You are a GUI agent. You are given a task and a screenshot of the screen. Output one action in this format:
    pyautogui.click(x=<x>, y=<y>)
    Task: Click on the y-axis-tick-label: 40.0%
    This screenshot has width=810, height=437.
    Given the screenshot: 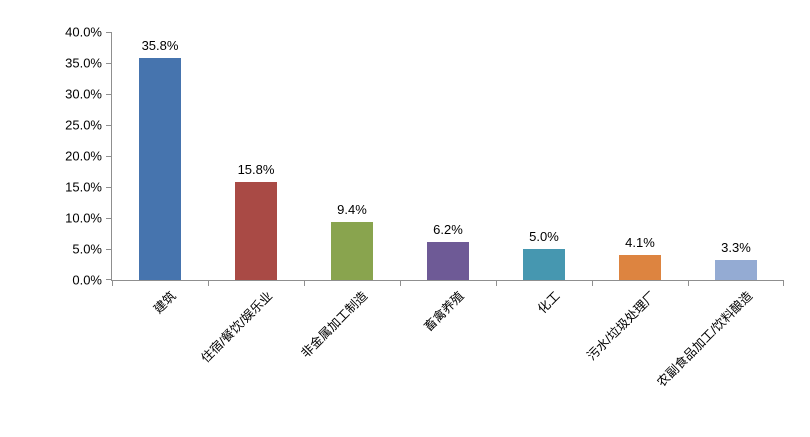 What is the action you would take?
    pyautogui.click(x=83, y=32)
    